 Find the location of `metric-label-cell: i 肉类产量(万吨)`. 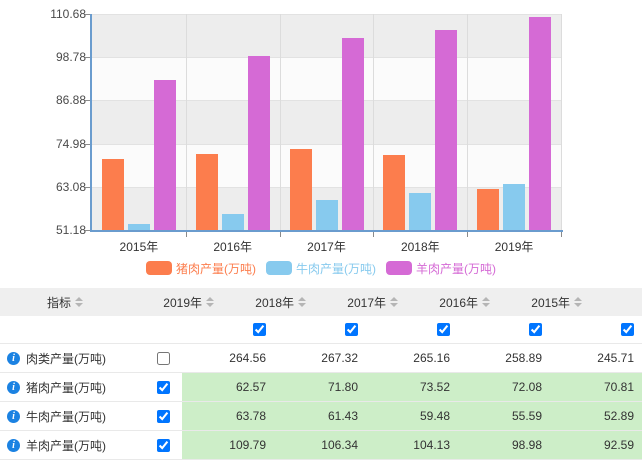

metric-label-cell: i 肉类产量(万吨) is located at coordinates (65, 358).